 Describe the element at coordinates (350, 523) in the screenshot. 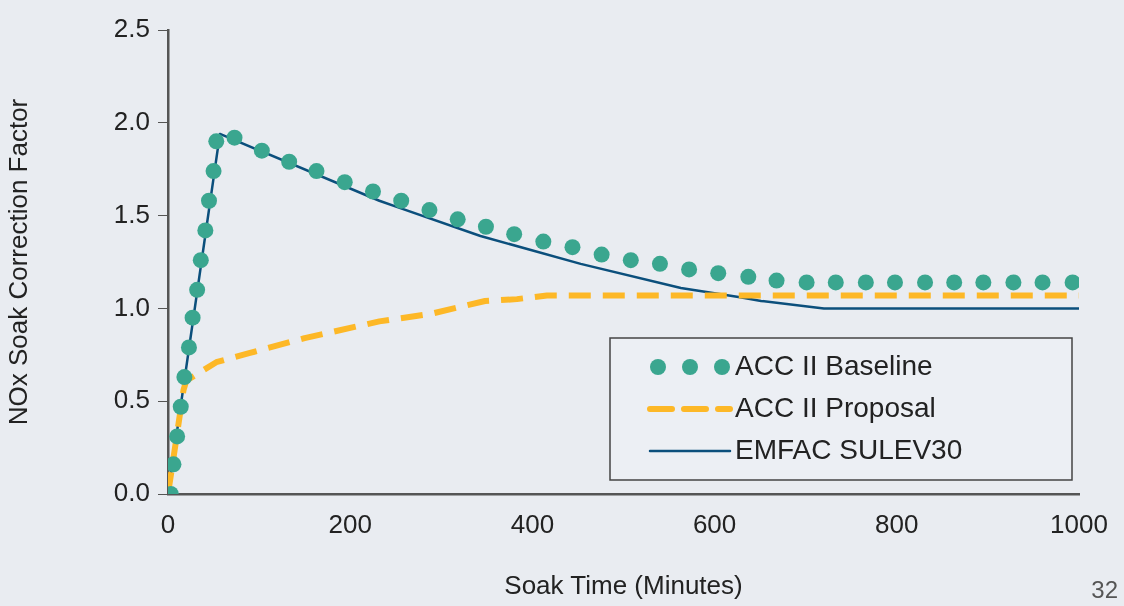

I see `x-tick-label: 200` at that location.